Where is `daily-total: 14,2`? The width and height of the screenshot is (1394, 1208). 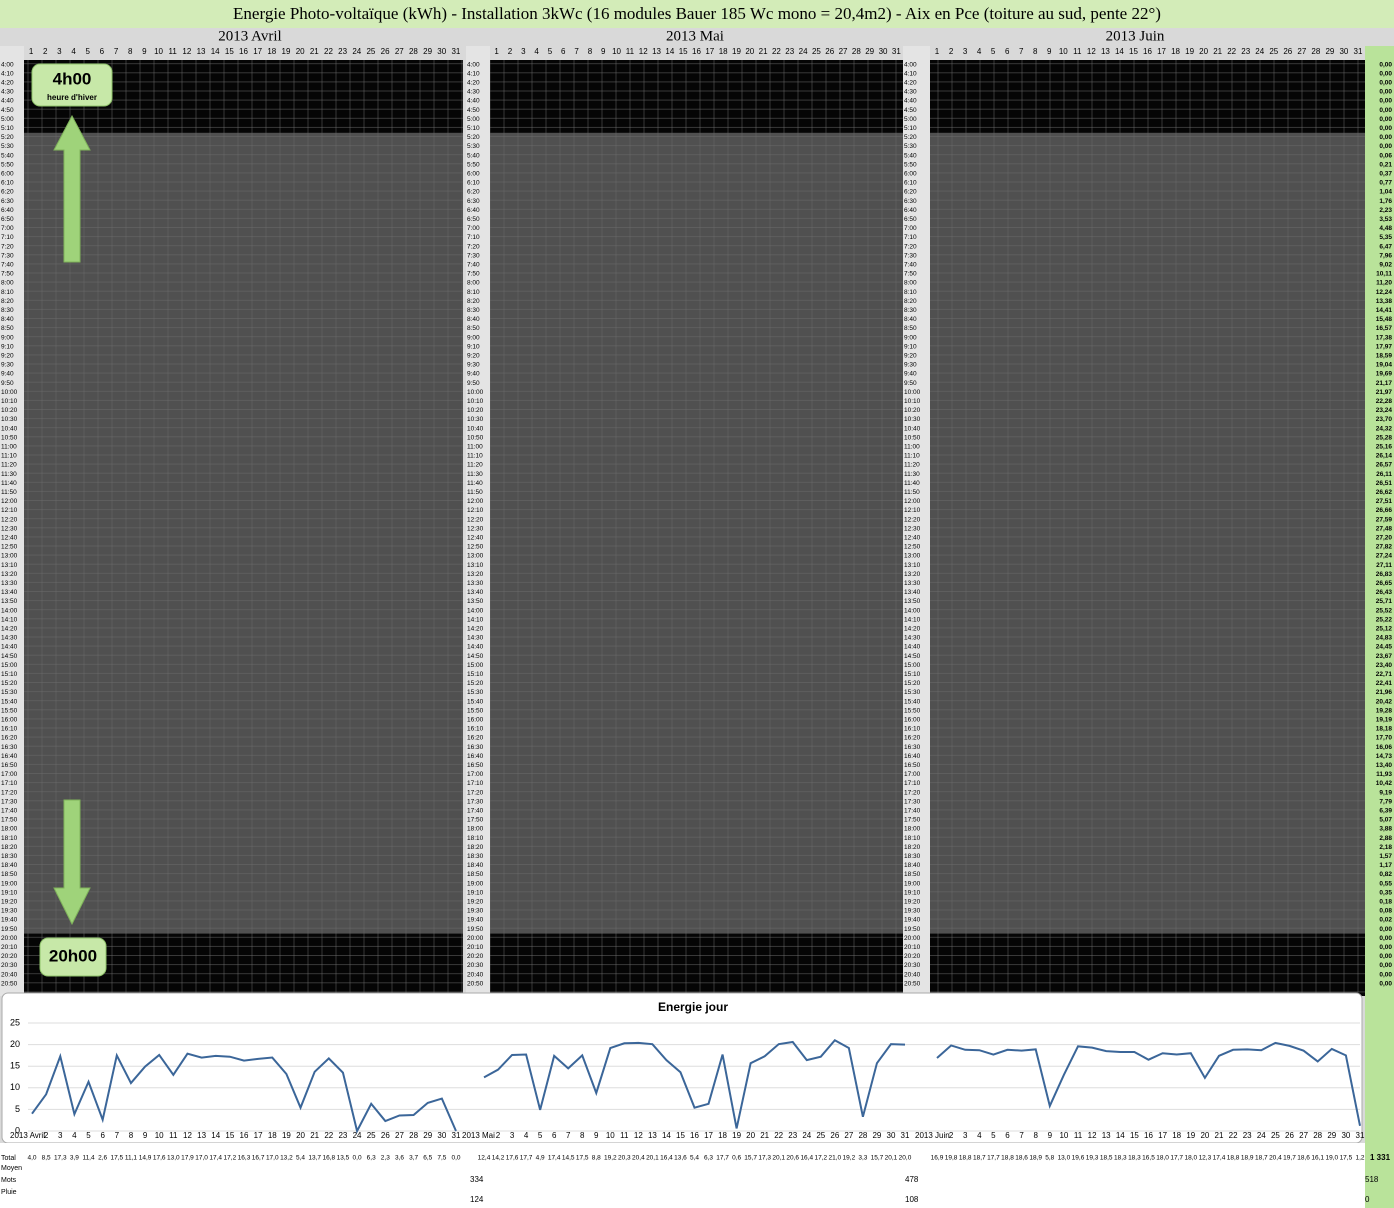
daily-total: 14,2 is located at coordinates (498, 1158).